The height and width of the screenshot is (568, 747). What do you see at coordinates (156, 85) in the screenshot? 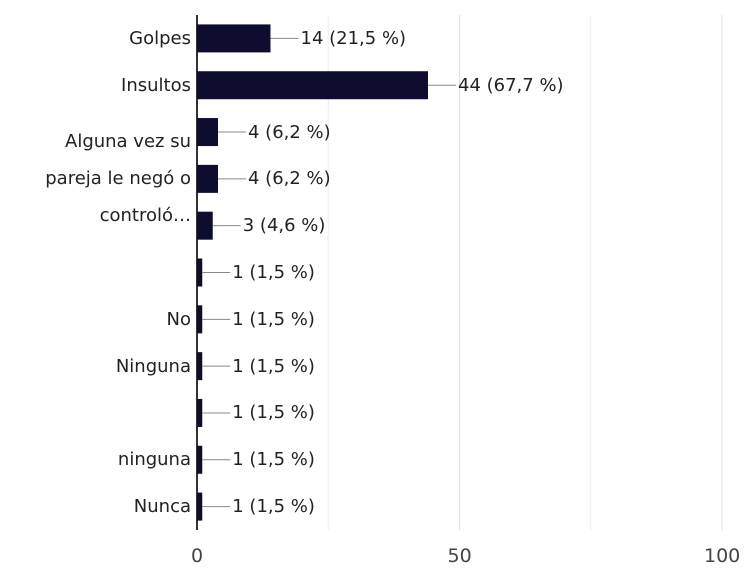
I see `category-label: Insultos` at bounding box center [156, 85].